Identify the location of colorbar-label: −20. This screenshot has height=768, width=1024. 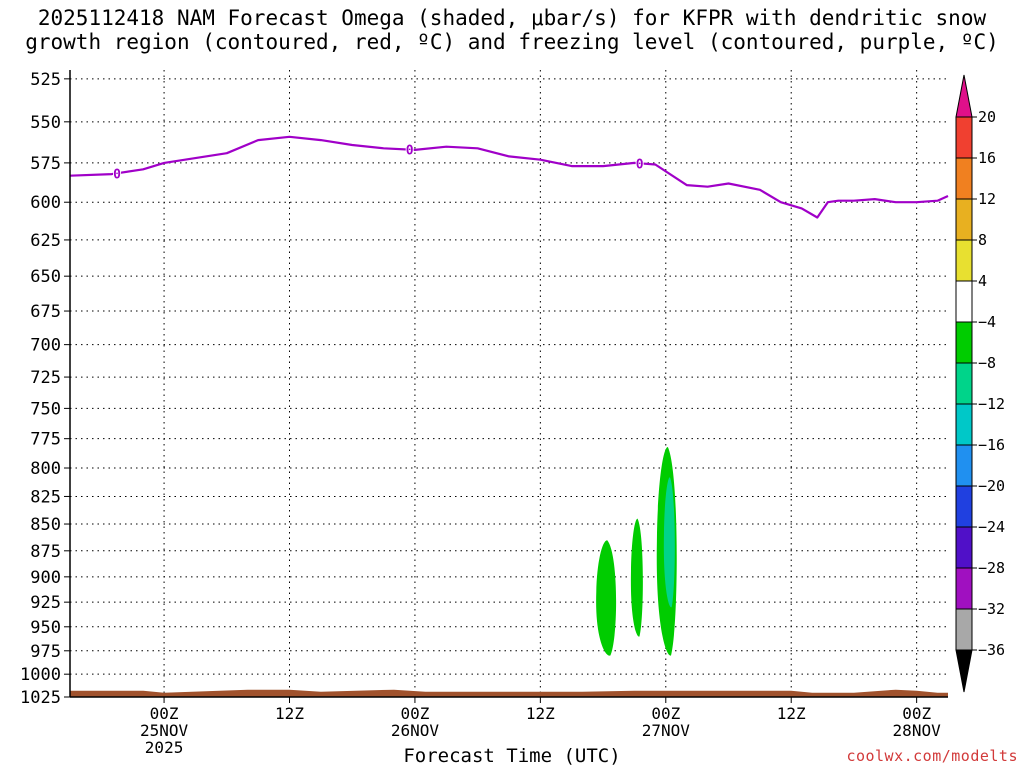
(991, 486).